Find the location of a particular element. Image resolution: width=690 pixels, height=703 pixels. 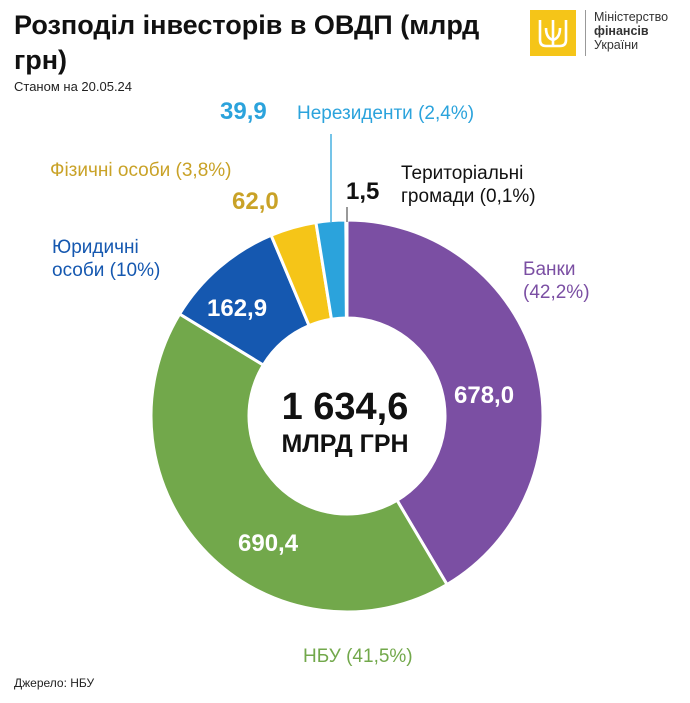

value-label-nbu: 690,4 is located at coordinates (268, 543).